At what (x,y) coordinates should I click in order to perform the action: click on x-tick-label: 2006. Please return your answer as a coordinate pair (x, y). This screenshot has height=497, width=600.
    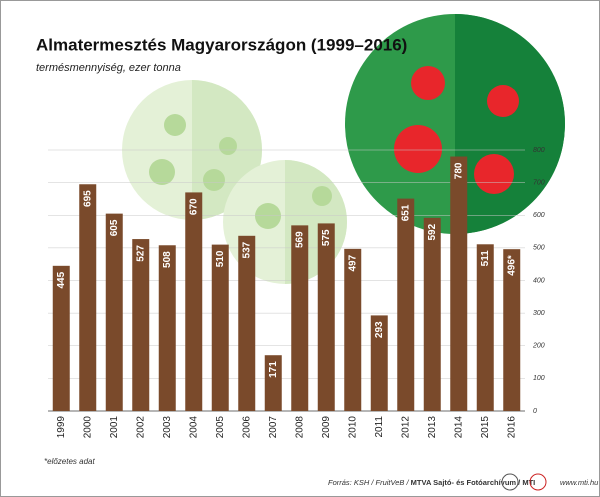
    Looking at the image, I should click on (246, 427).